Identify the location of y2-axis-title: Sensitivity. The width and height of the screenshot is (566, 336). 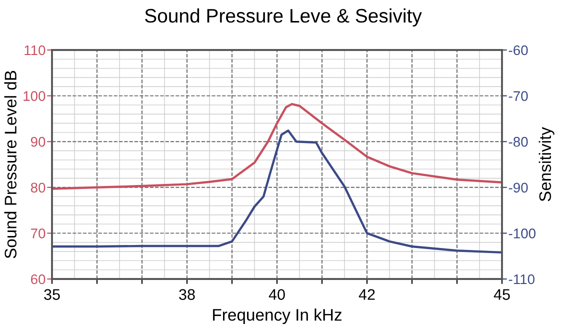
(546, 164).